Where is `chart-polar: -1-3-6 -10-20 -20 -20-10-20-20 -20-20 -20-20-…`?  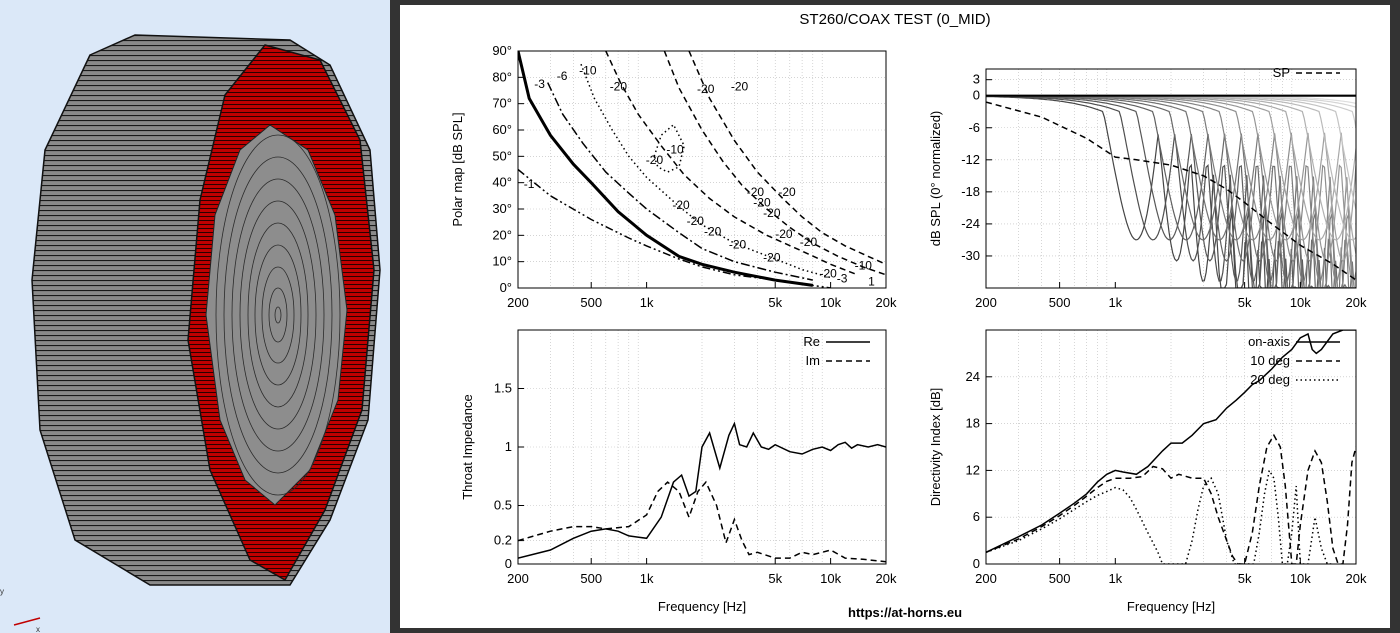 chart-polar: -1-3-6 -10-20 -20 -20-10-20-20 -20-20 -20-20-… is located at coordinates (673, 176).